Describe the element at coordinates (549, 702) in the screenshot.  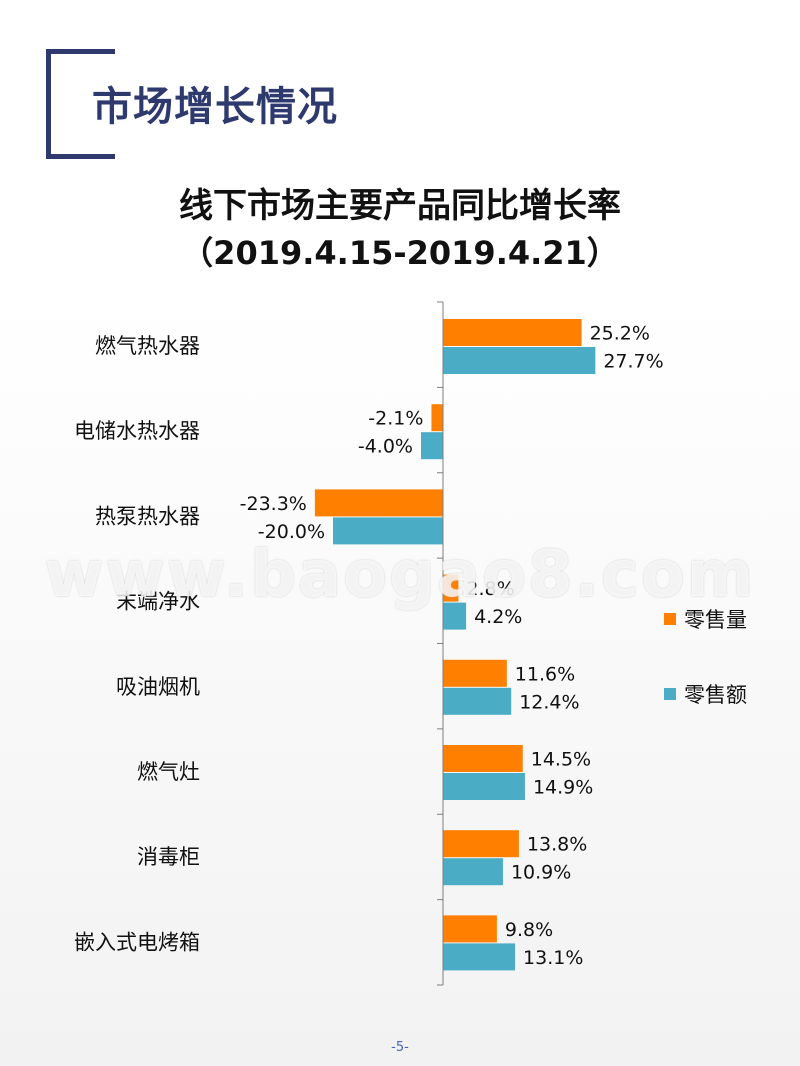
I see `data-label: 12.4%` at that location.